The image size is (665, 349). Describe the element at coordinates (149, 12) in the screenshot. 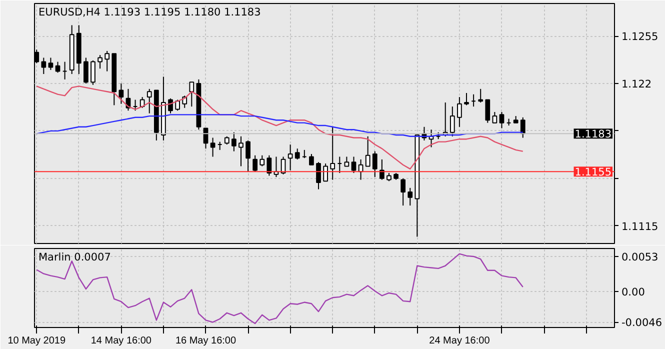

I see `chart-title: EURUSD,H4 1.1193 1.1195 1.1180 1.1183` at that location.